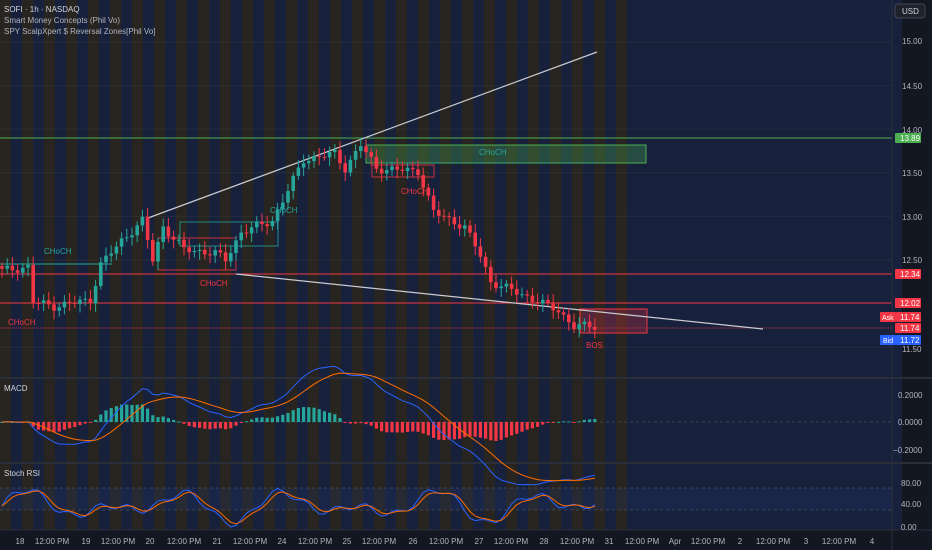  I want to click on macd-axis-label: 0.0000, so click(910, 422).